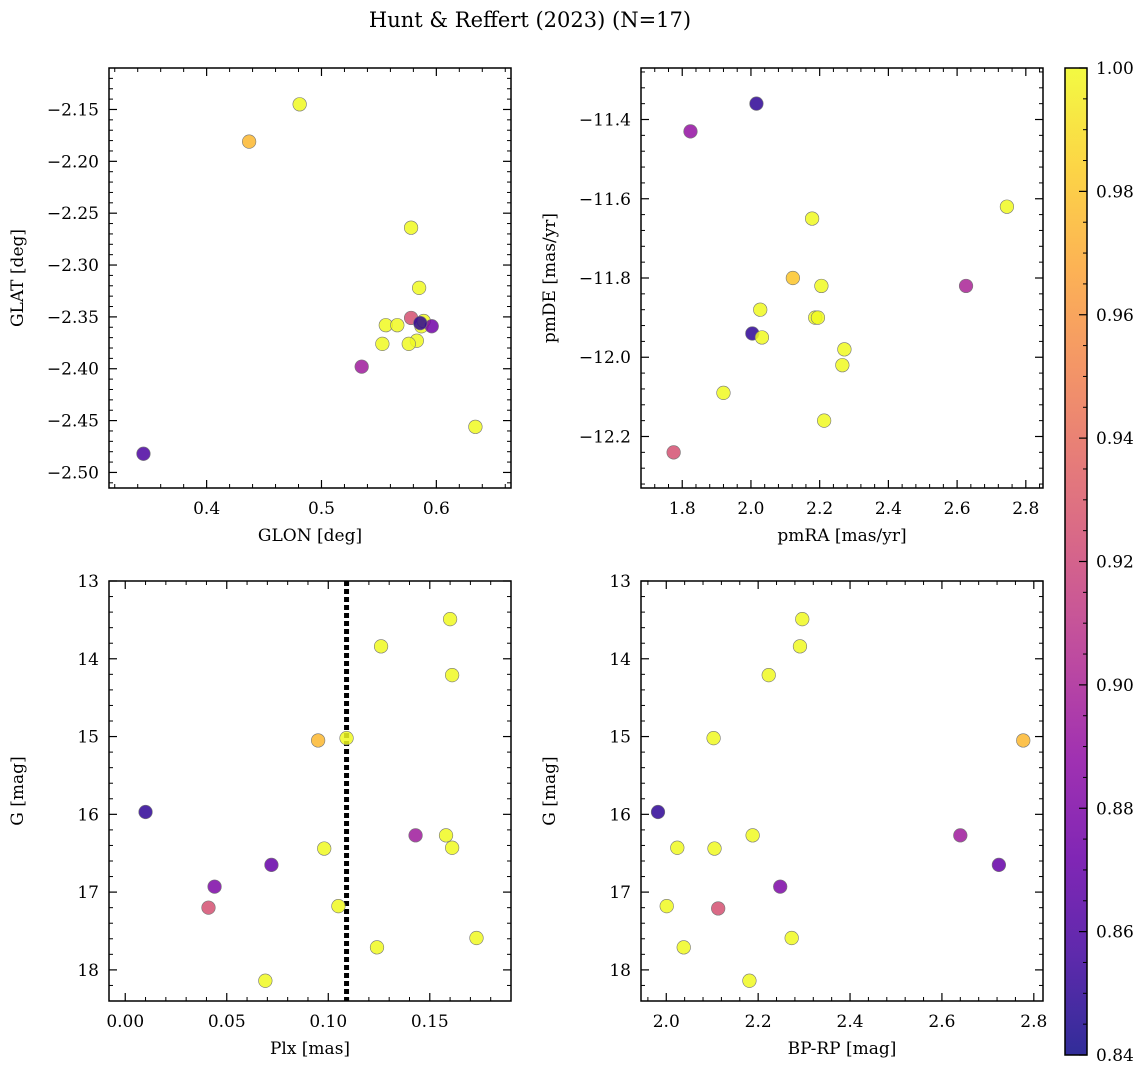 This screenshot has width=1148, height=1067. I want to click on x-tick-label: 0.4, so click(206, 509).